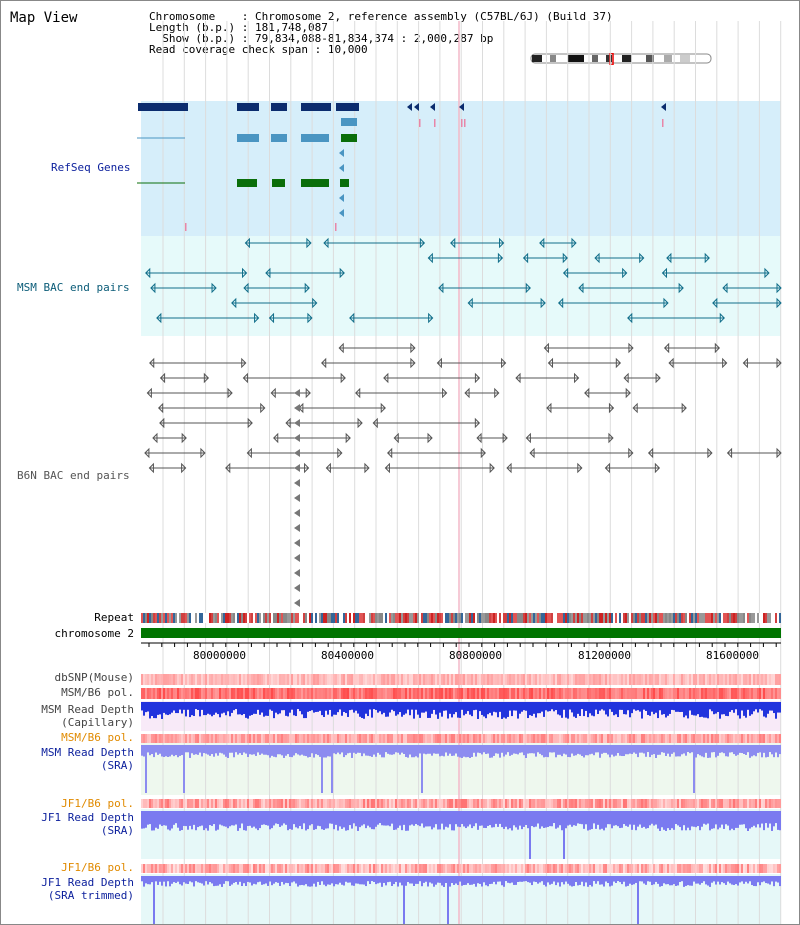  Describe the element at coordinates (420, 123) in the screenshot. I see `gene-tick` at that location.